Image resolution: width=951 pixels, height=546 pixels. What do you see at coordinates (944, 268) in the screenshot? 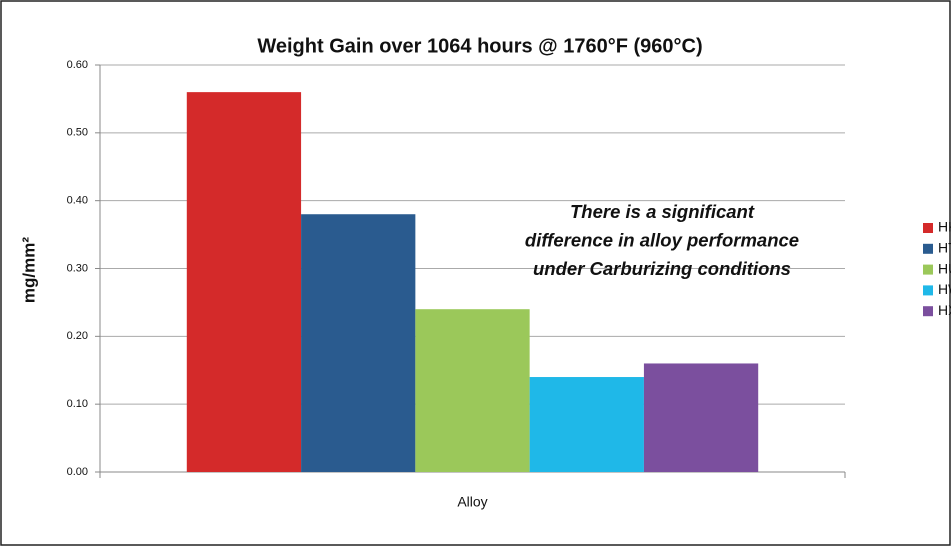
I see `legend-label: HU` at bounding box center [944, 268].